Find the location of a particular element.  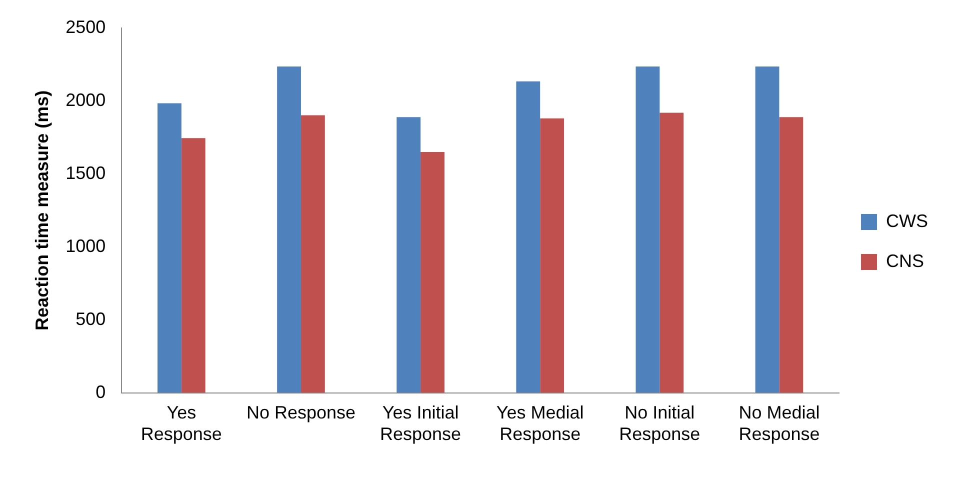

y-tick-label: 2500 is located at coordinates (86, 26).